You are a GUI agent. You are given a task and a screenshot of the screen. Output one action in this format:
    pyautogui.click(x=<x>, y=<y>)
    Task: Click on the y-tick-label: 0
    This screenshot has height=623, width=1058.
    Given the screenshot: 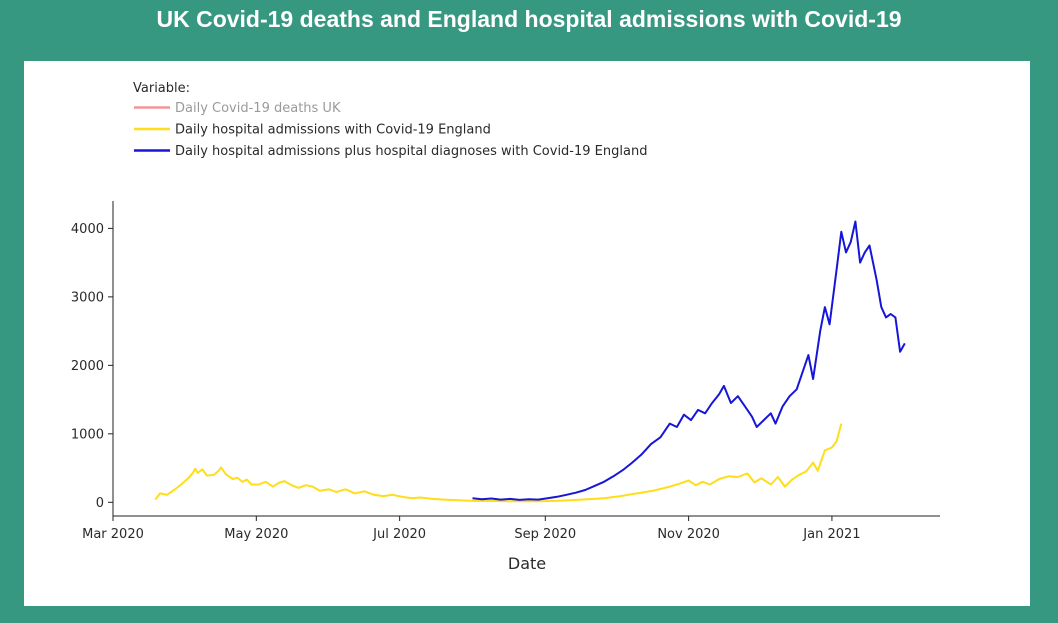 What is the action you would take?
    pyautogui.click(x=100, y=503)
    